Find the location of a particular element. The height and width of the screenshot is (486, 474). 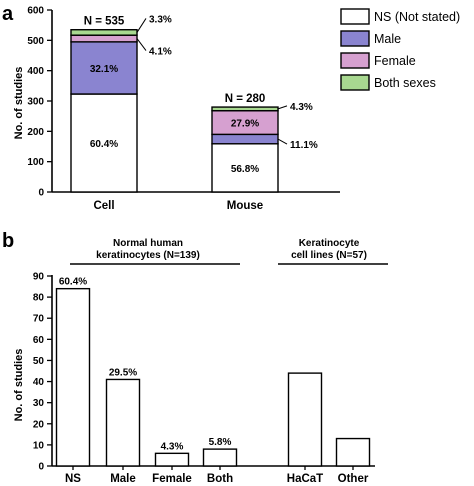

bar-both is located at coordinates (220, 457).